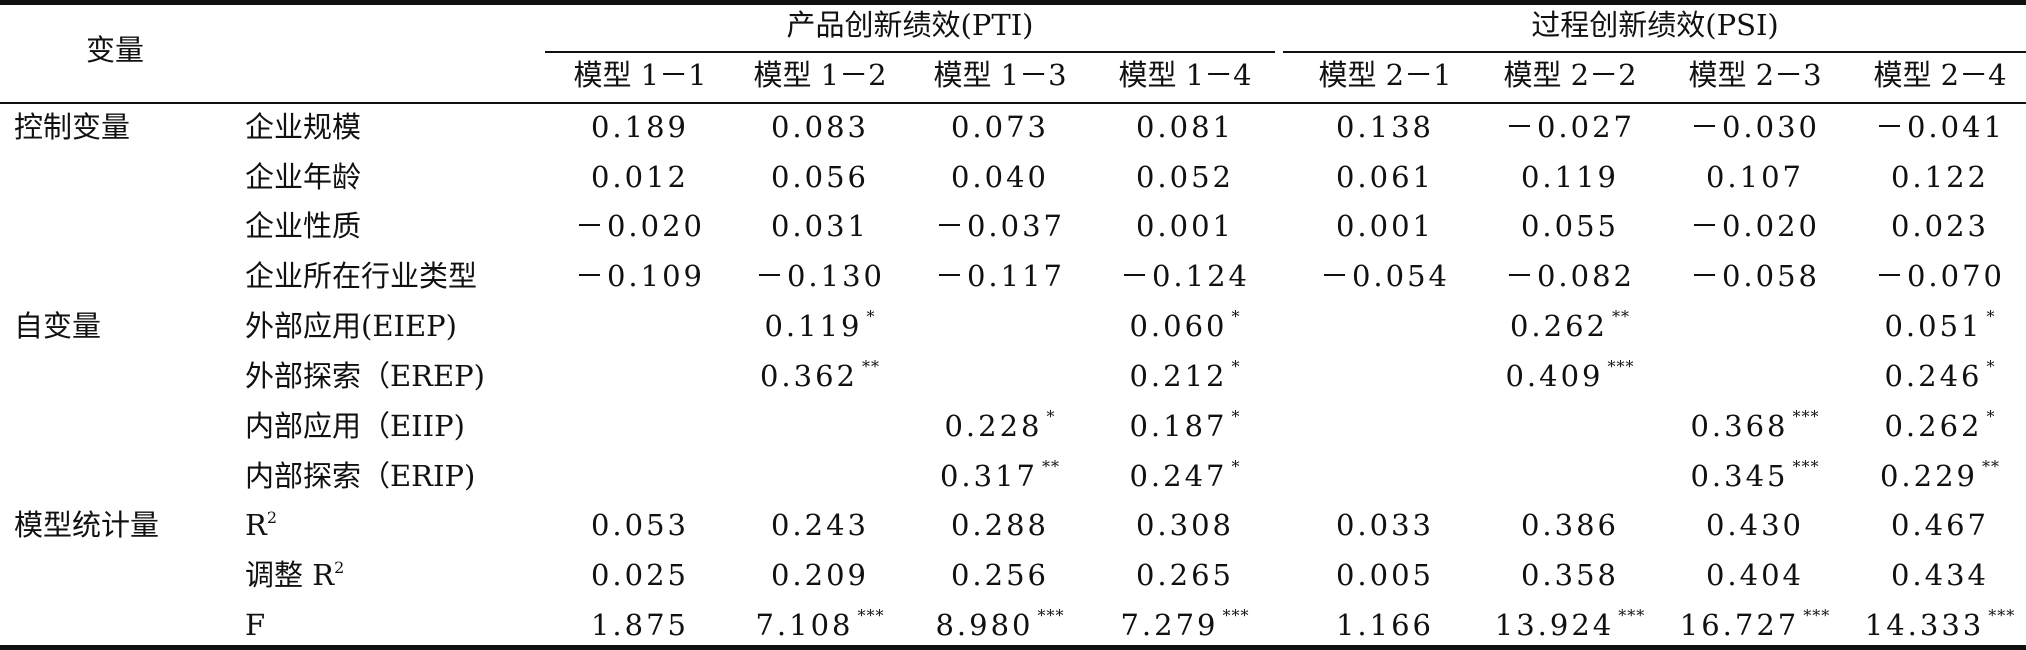 This screenshot has width=2026, height=650. Describe the element at coordinates (910, 25) in the screenshot. I see `header-group-pti: 产品创新绩效(PTI)` at that location.